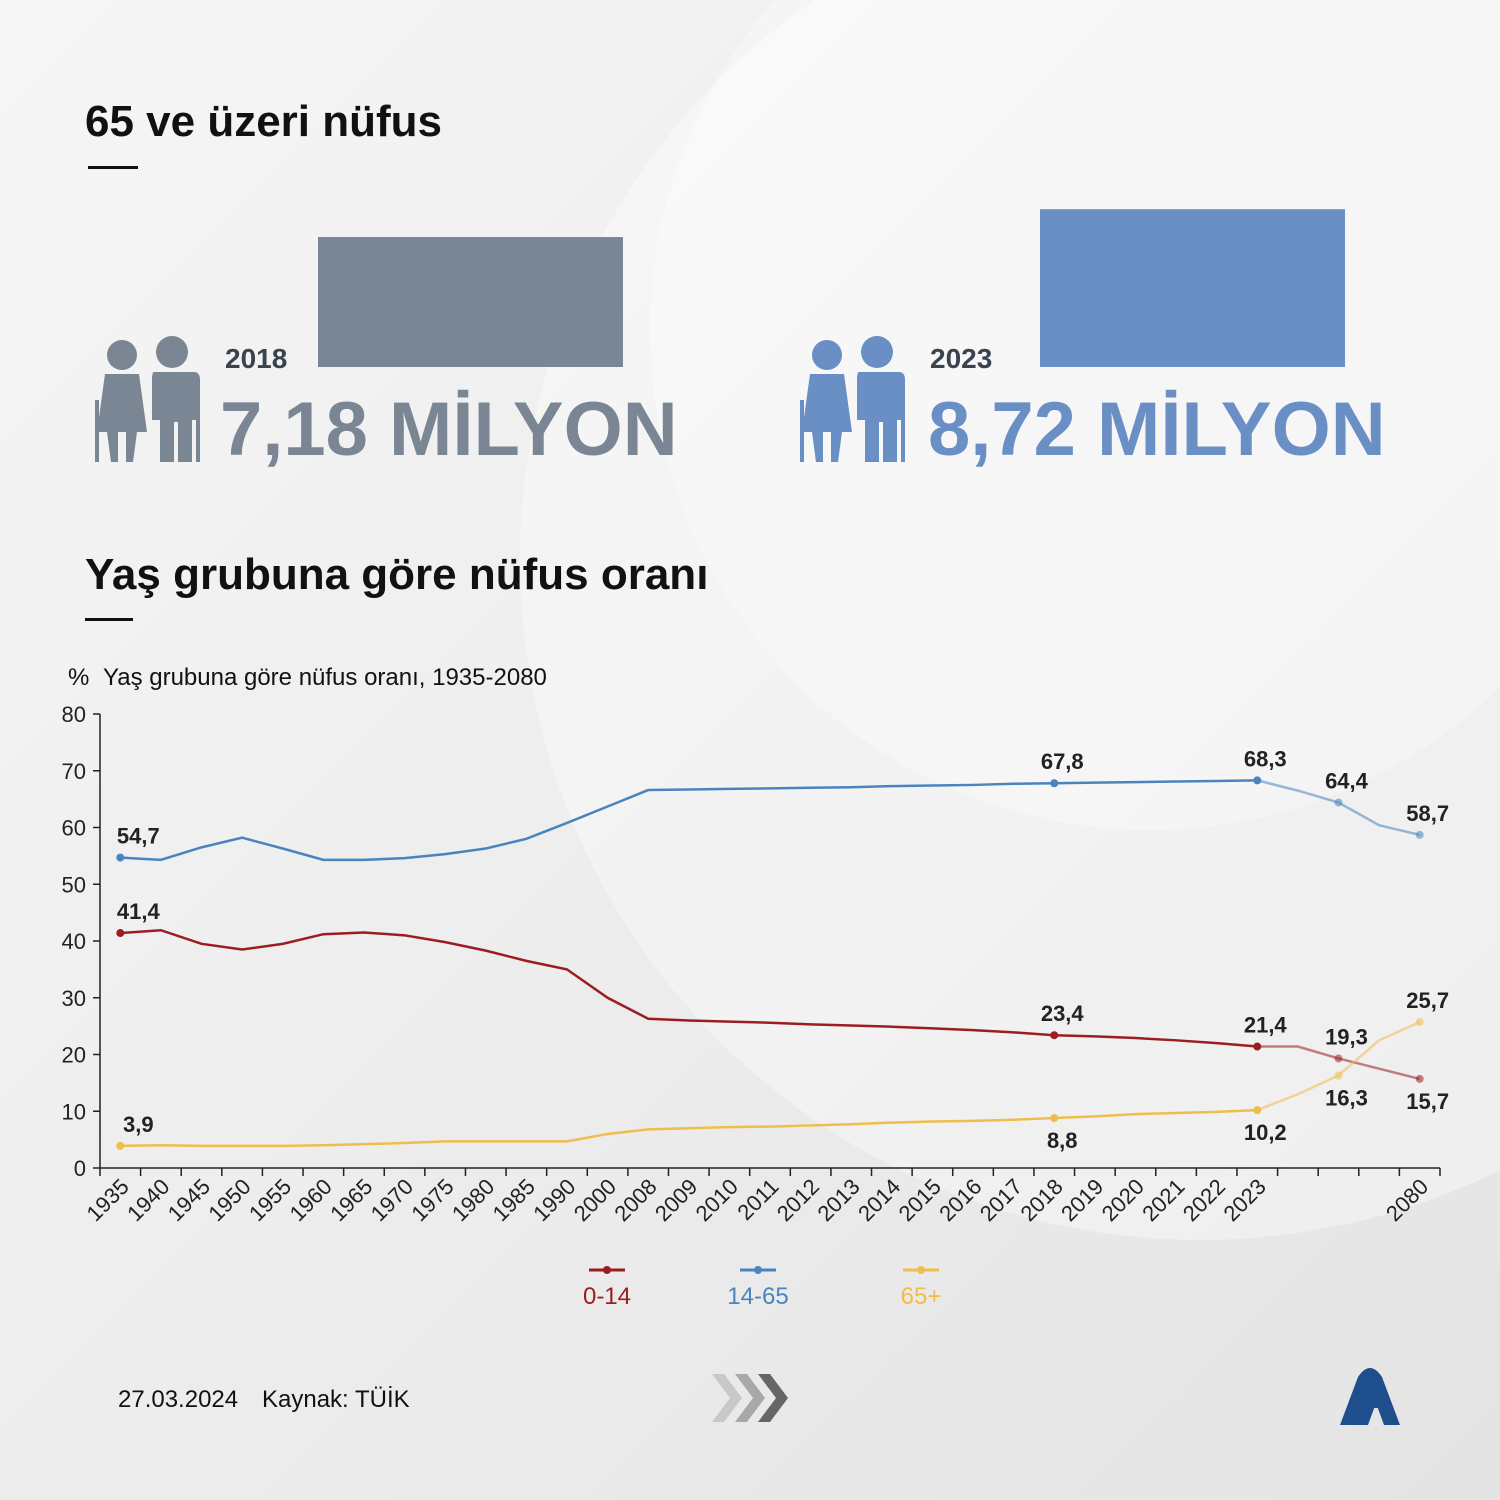 This screenshot has width=1500, height=1500. I want to click on legend-label: 0-14, so click(607, 1296).